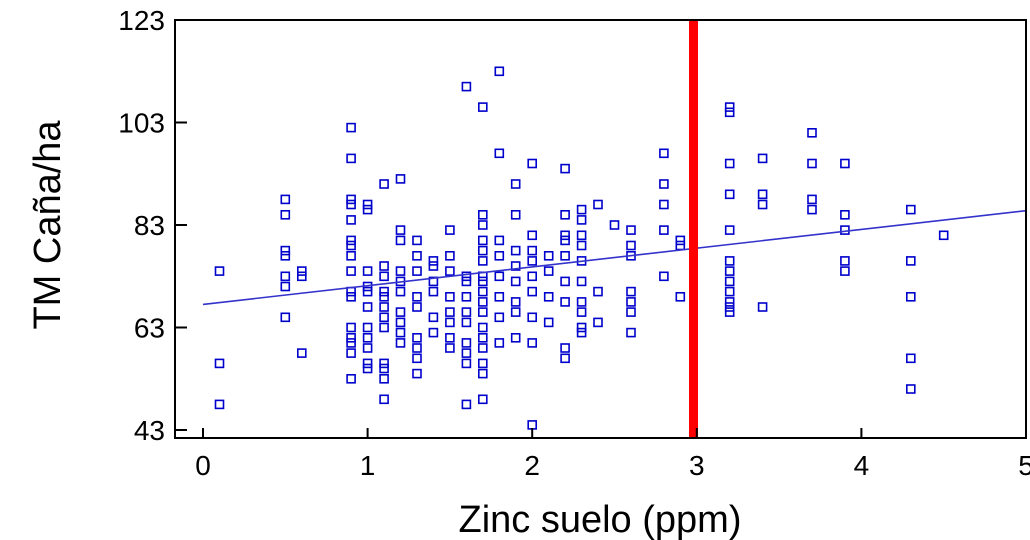 This screenshot has height=540, width=1030. Describe the element at coordinates (532, 465) in the screenshot. I see `x-tick-label: 2` at that location.